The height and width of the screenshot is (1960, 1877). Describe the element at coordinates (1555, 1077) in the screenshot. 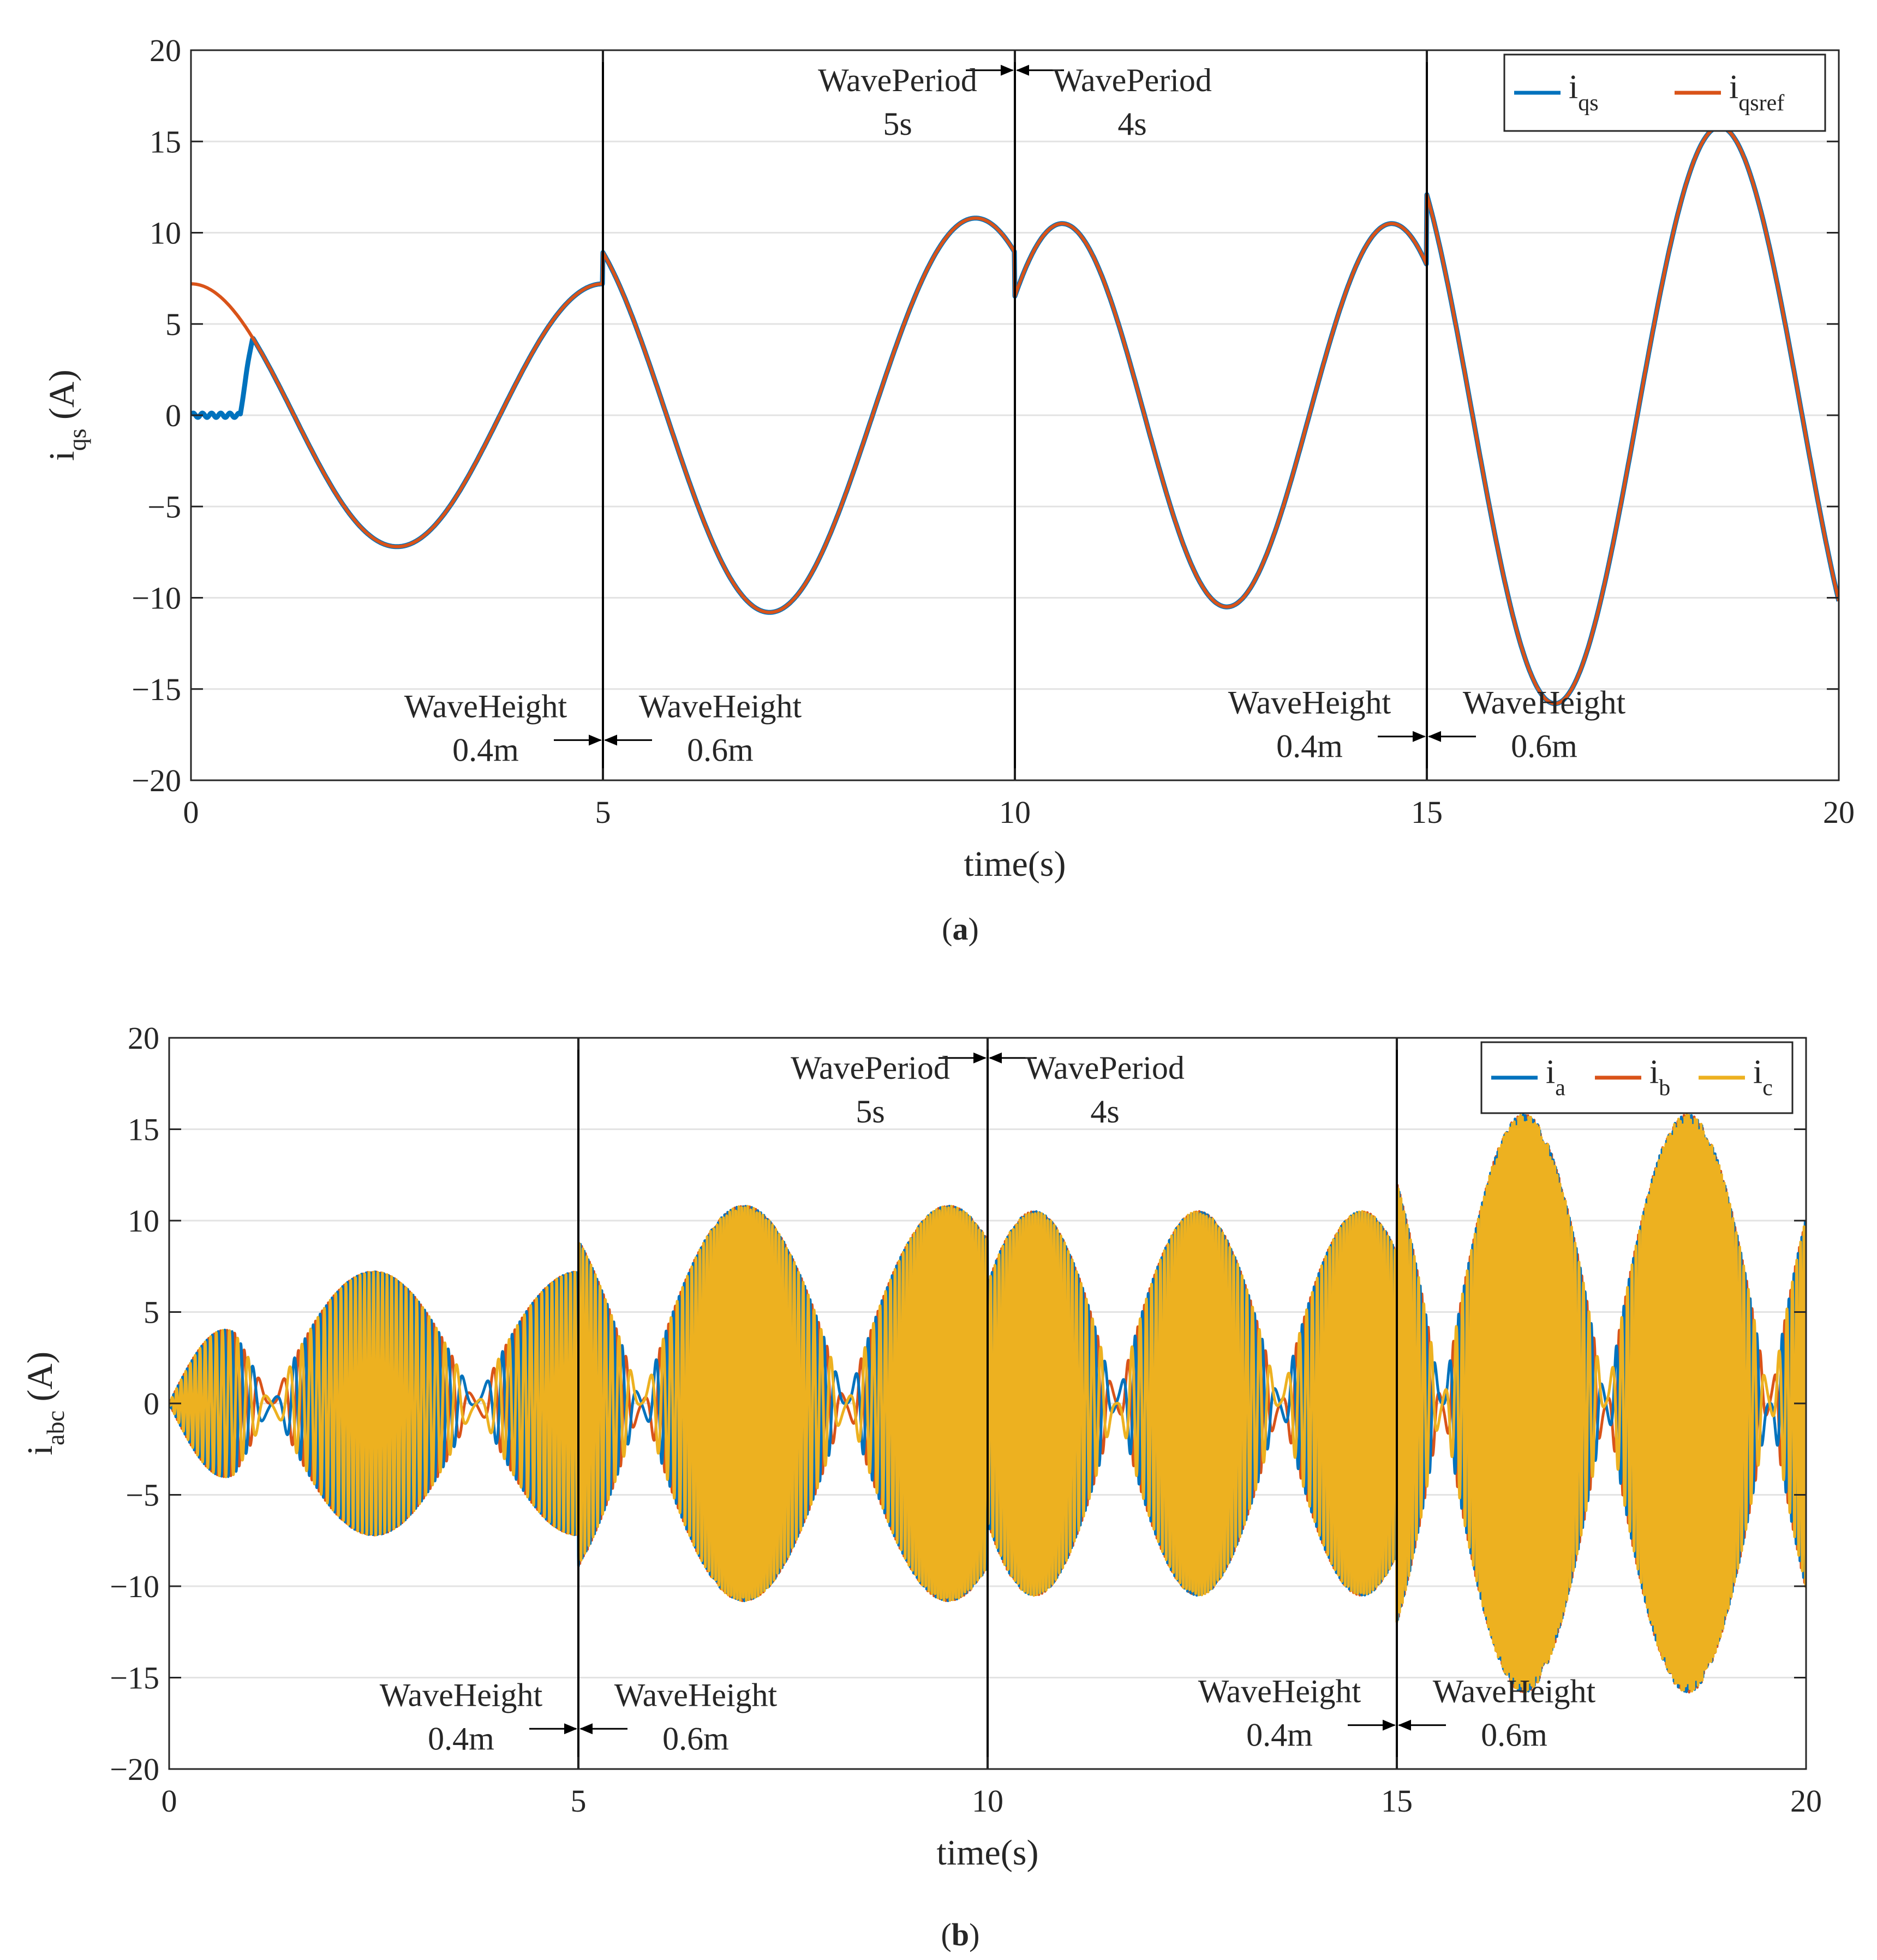

I see `legend-label-ia: ia` at that location.